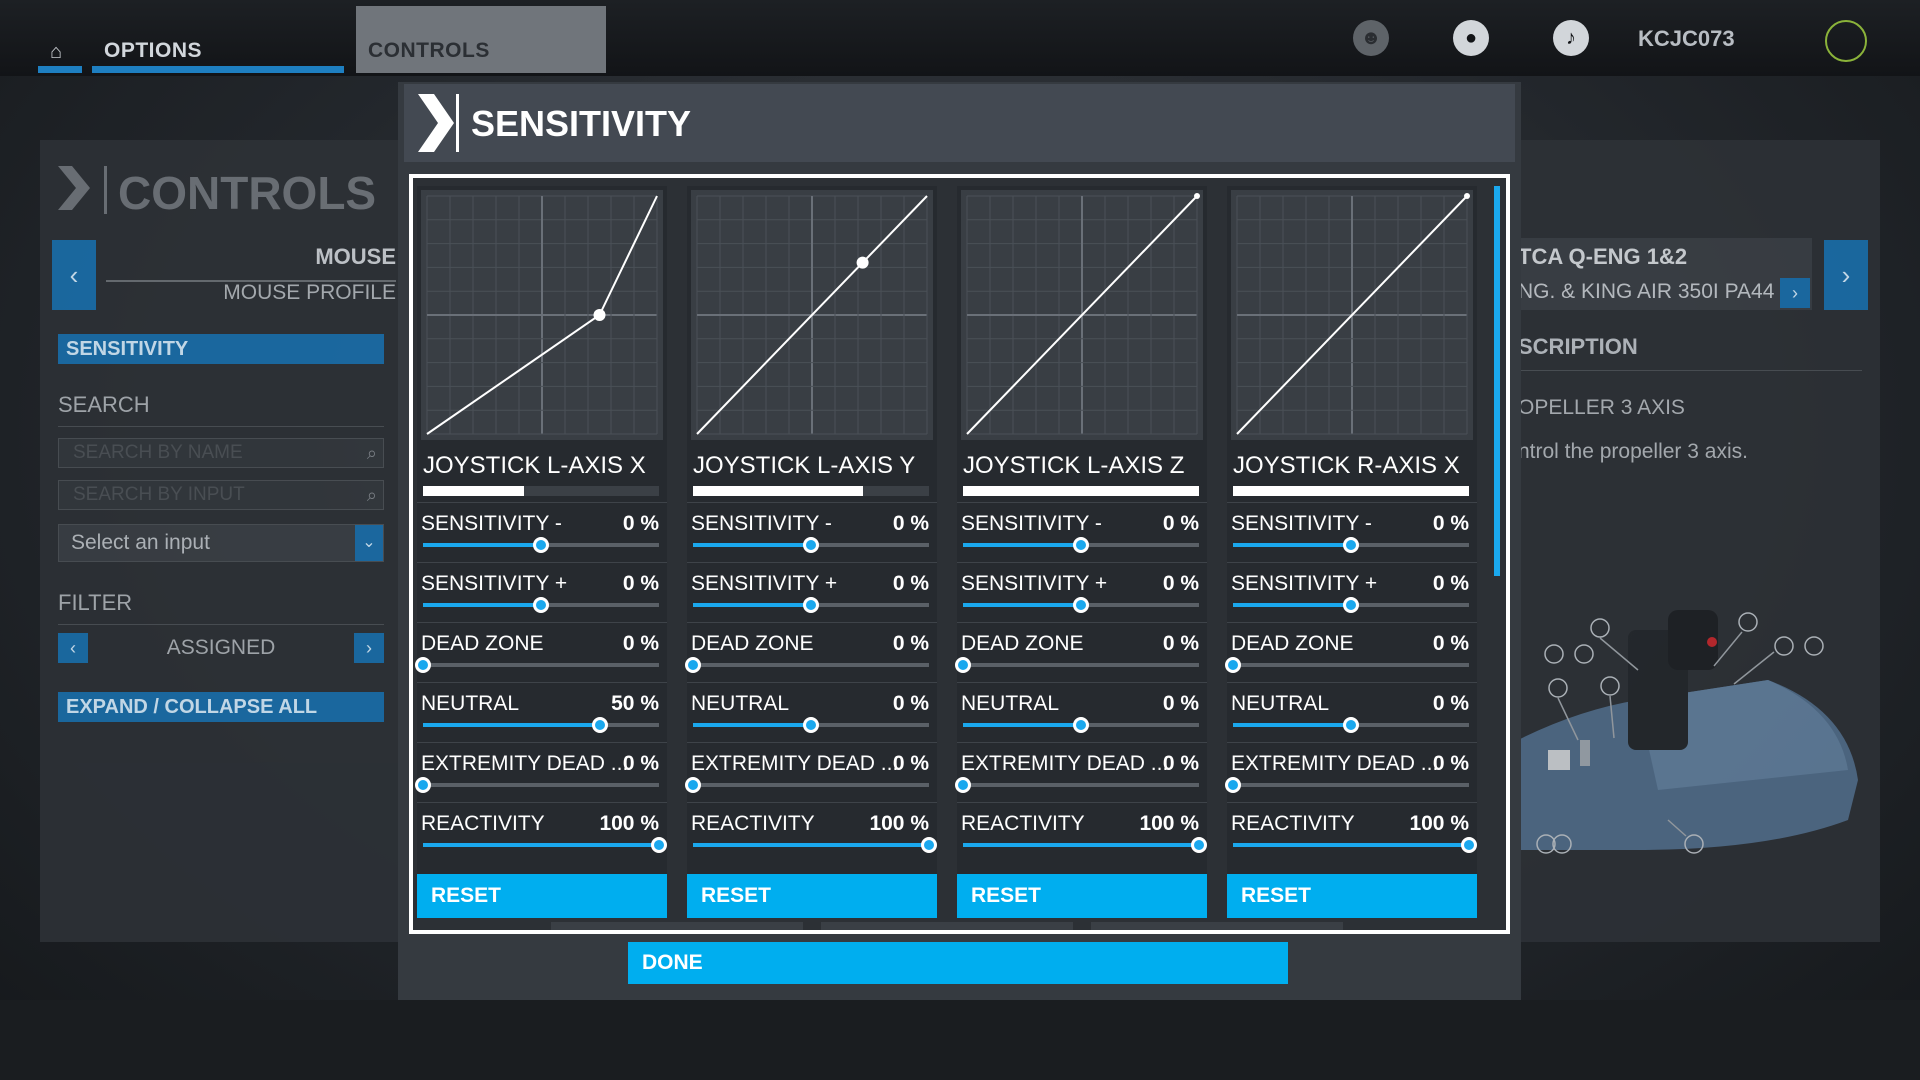 The image size is (1920, 1080). Describe the element at coordinates (218, 39) in the screenshot. I see `tab-options: OPTIONS` at that location.